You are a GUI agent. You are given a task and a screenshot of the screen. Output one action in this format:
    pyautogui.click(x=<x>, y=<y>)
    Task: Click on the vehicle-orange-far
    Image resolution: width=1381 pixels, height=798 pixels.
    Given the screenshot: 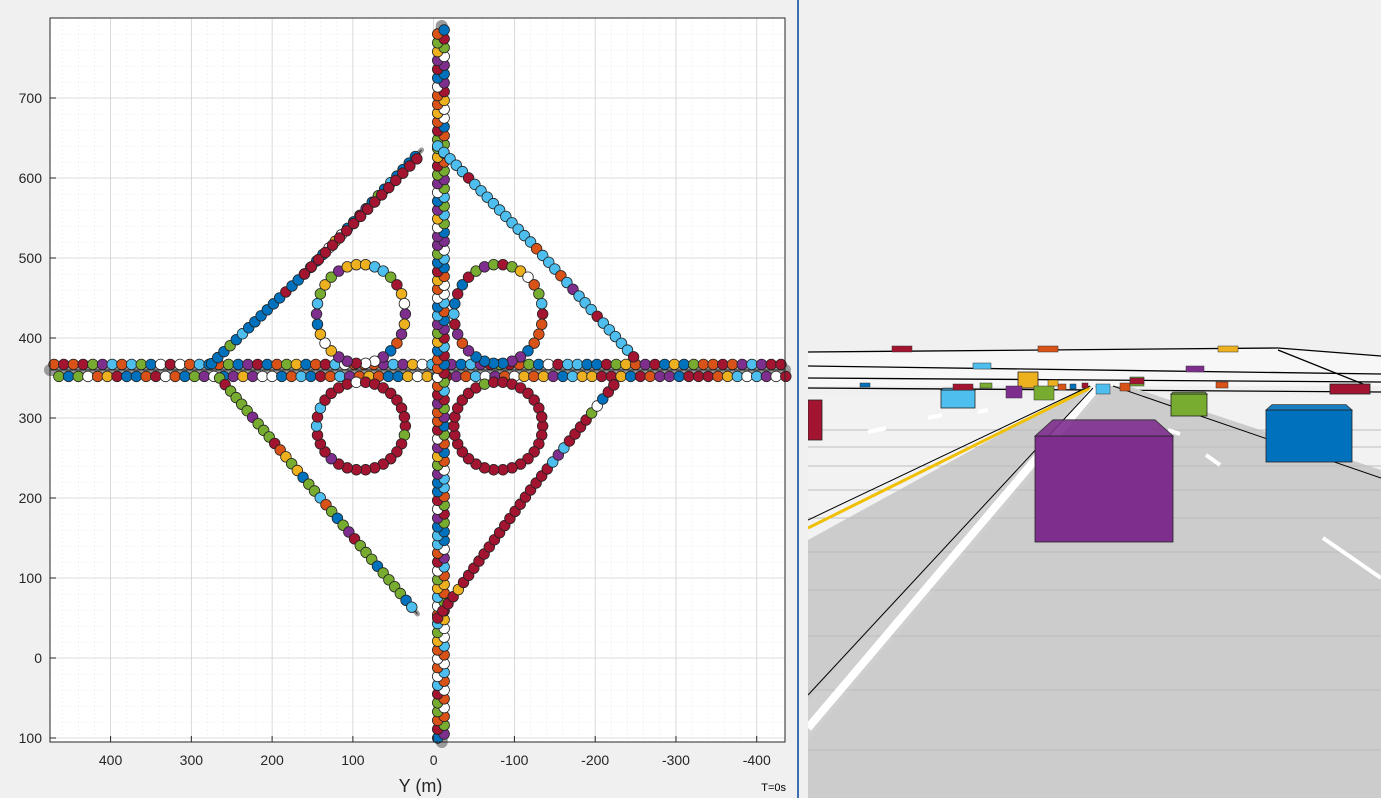 What is the action you would take?
    pyautogui.click(x=1028, y=380)
    